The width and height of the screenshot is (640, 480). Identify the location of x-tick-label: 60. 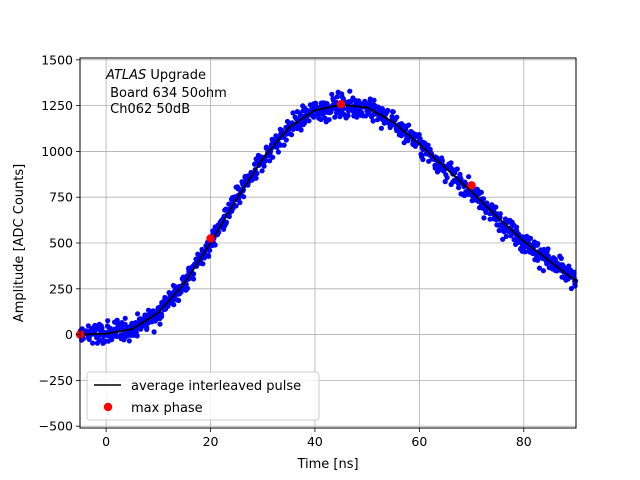
(419, 441).